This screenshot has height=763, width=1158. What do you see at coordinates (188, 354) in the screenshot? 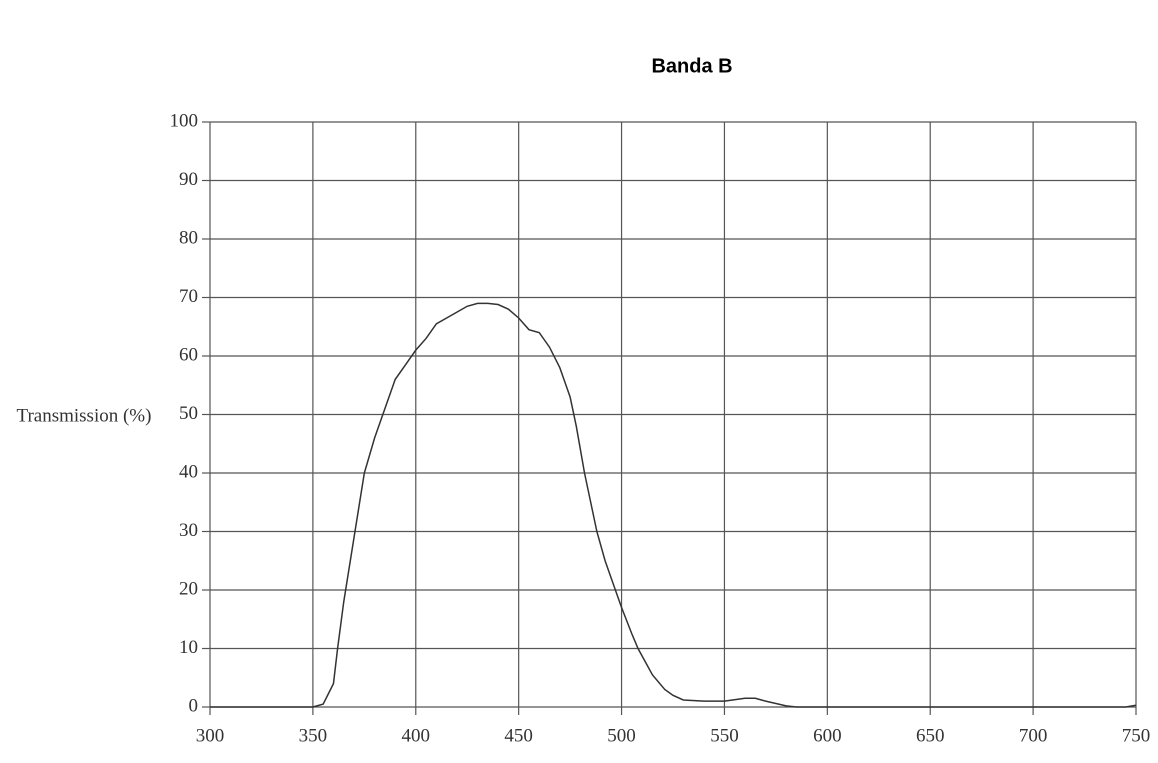
I see `y-tick-label: 60` at bounding box center [188, 354].